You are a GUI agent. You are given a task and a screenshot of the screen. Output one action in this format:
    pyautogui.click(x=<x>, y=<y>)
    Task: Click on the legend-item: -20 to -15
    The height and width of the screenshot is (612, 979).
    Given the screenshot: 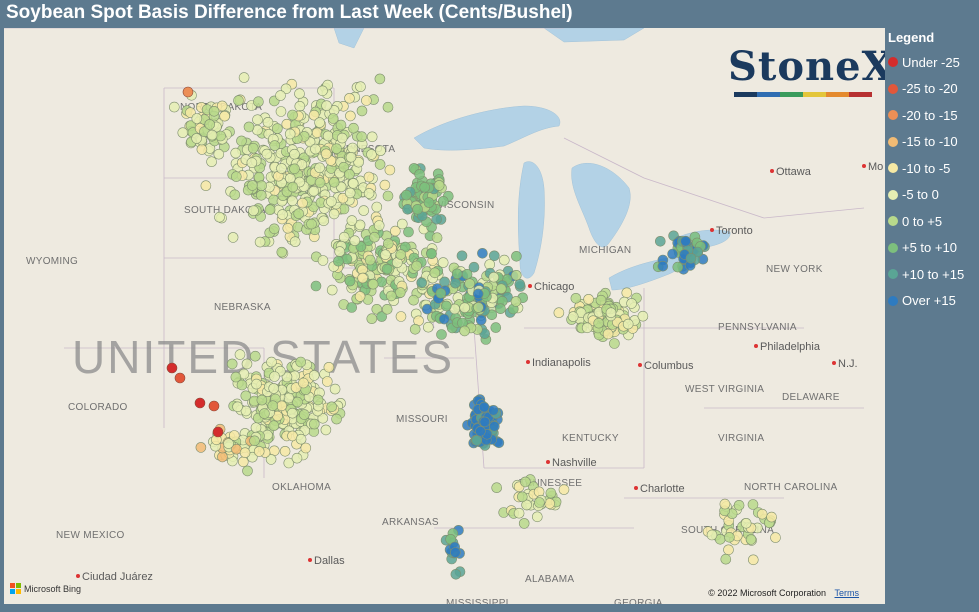 What is the action you would take?
    pyautogui.click(x=933, y=115)
    